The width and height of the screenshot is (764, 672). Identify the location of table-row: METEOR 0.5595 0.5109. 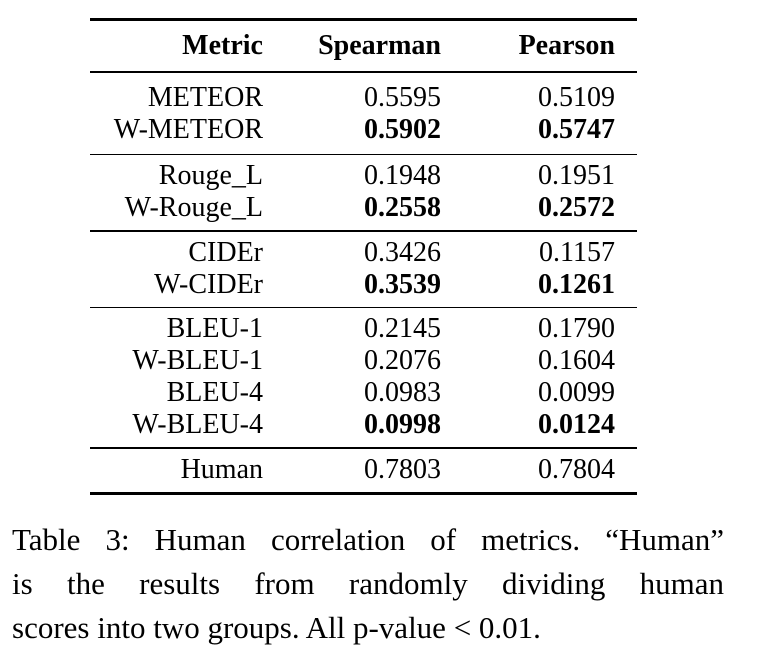
(363, 98).